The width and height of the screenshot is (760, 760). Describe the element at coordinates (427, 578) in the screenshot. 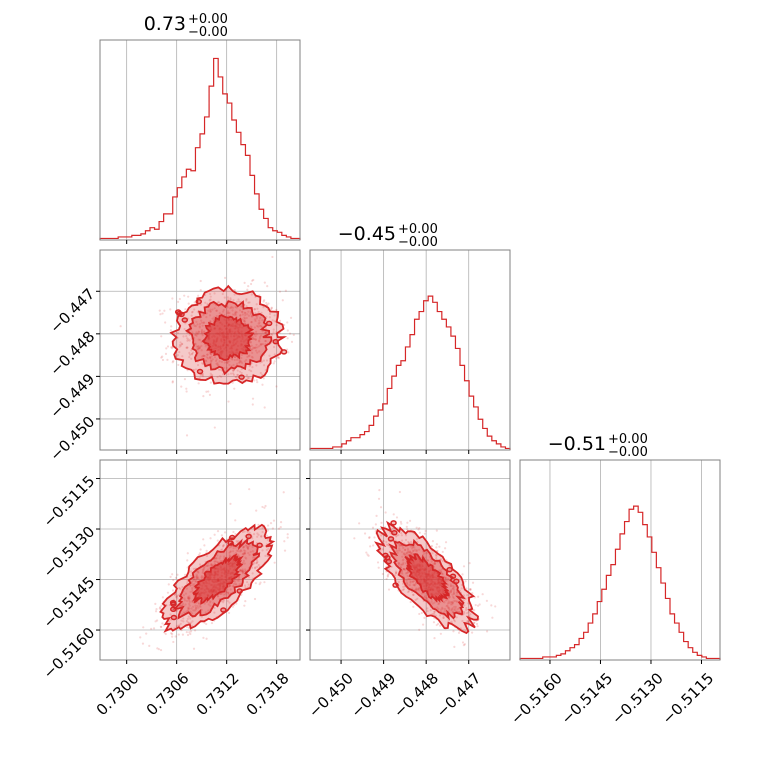

I see `panel-1-2-contour-outer` at that location.